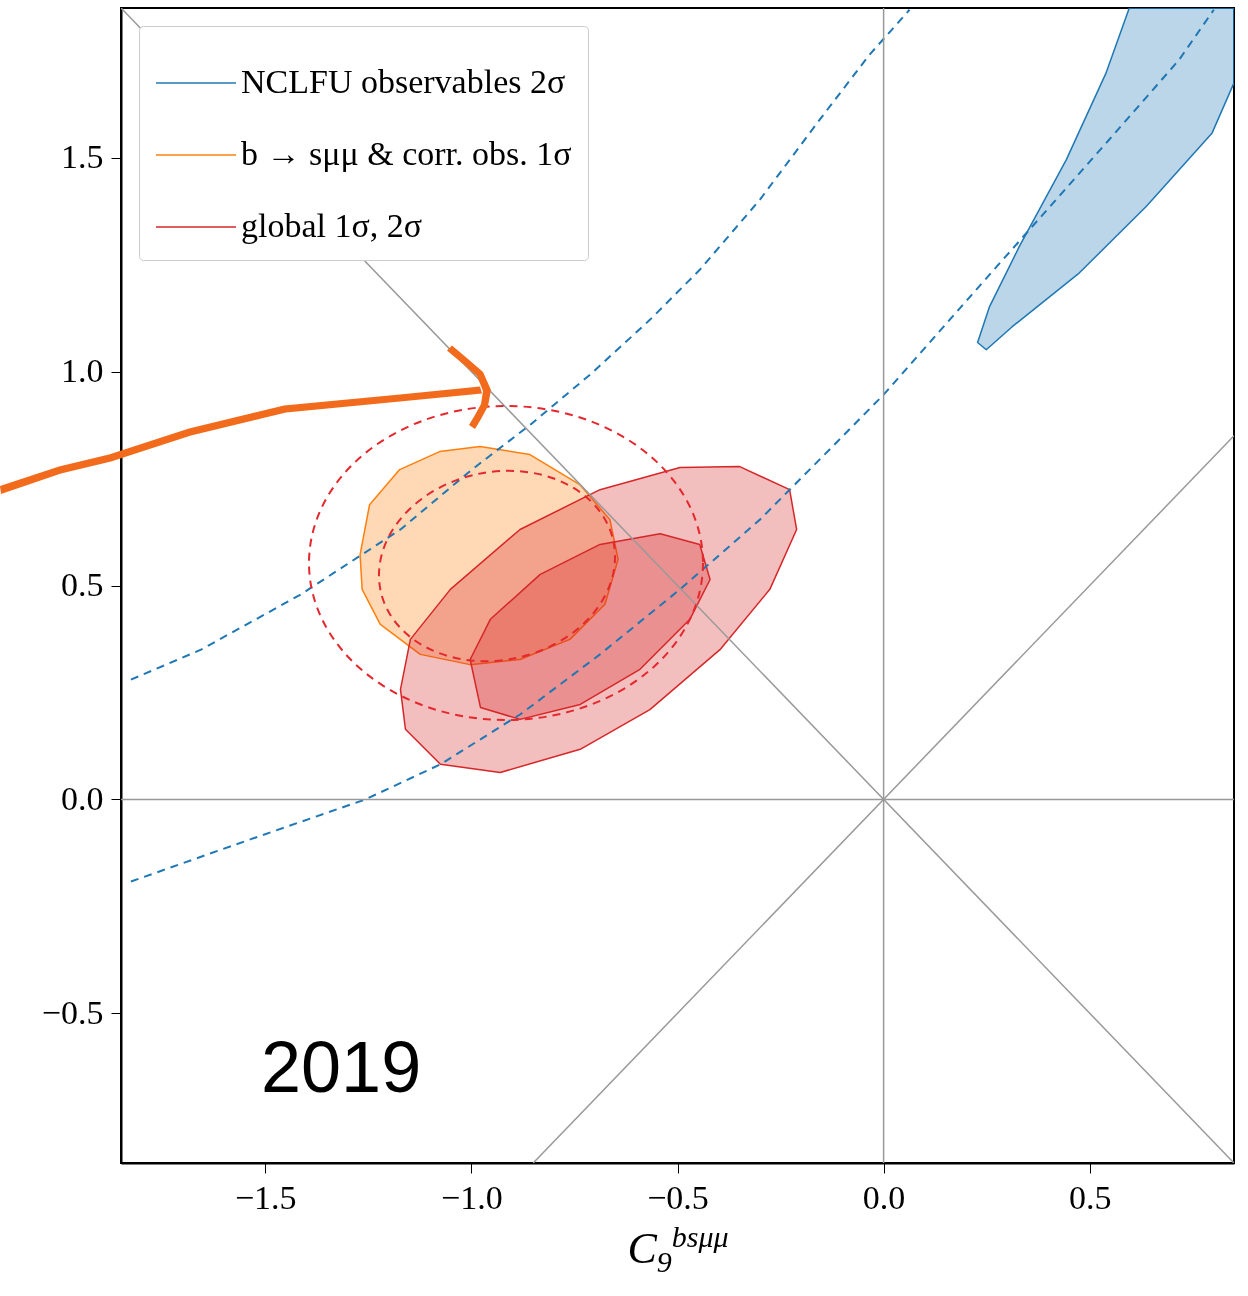 The height and width of the screenshot is (1296, 1248). Describe the element at coordinates (82, 798) in the screenshot. I see `y-tick-label: 0.0` at that location.